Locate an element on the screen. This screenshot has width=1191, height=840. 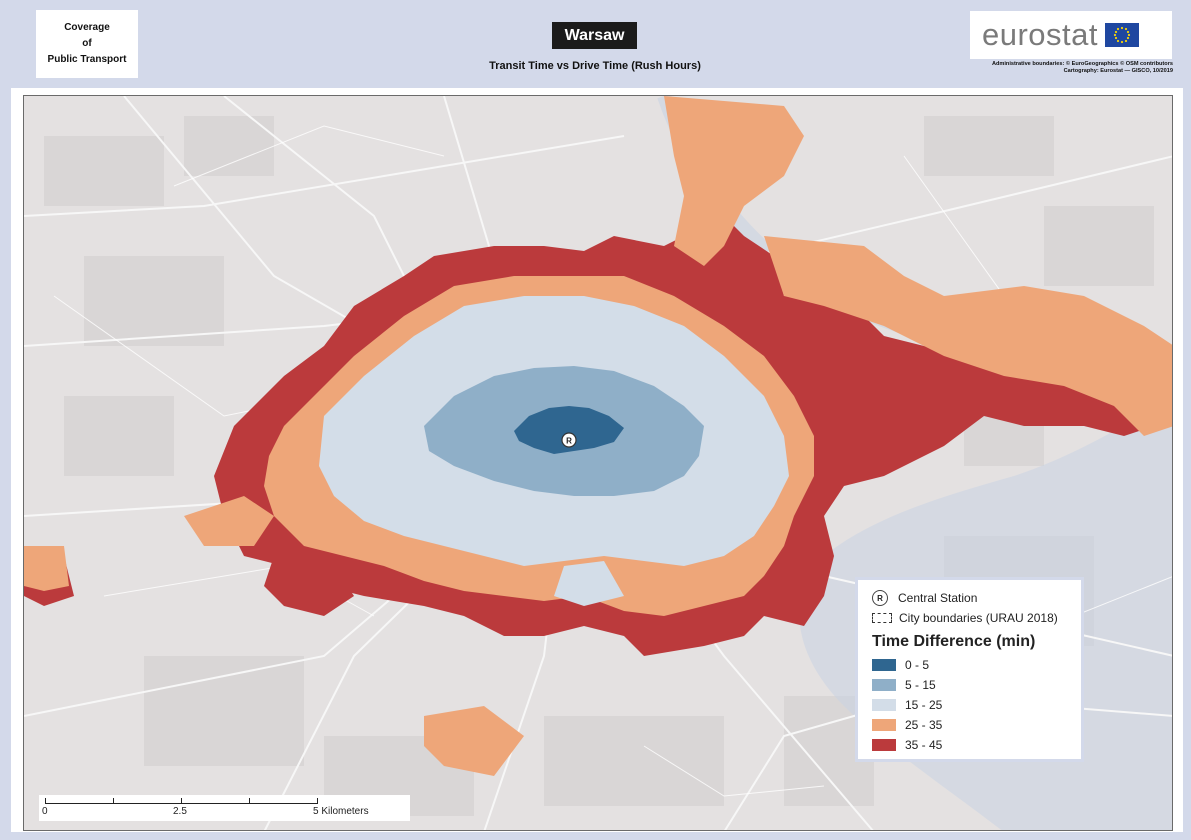
central-station-glyph: R is located at coordinates (569, 441).